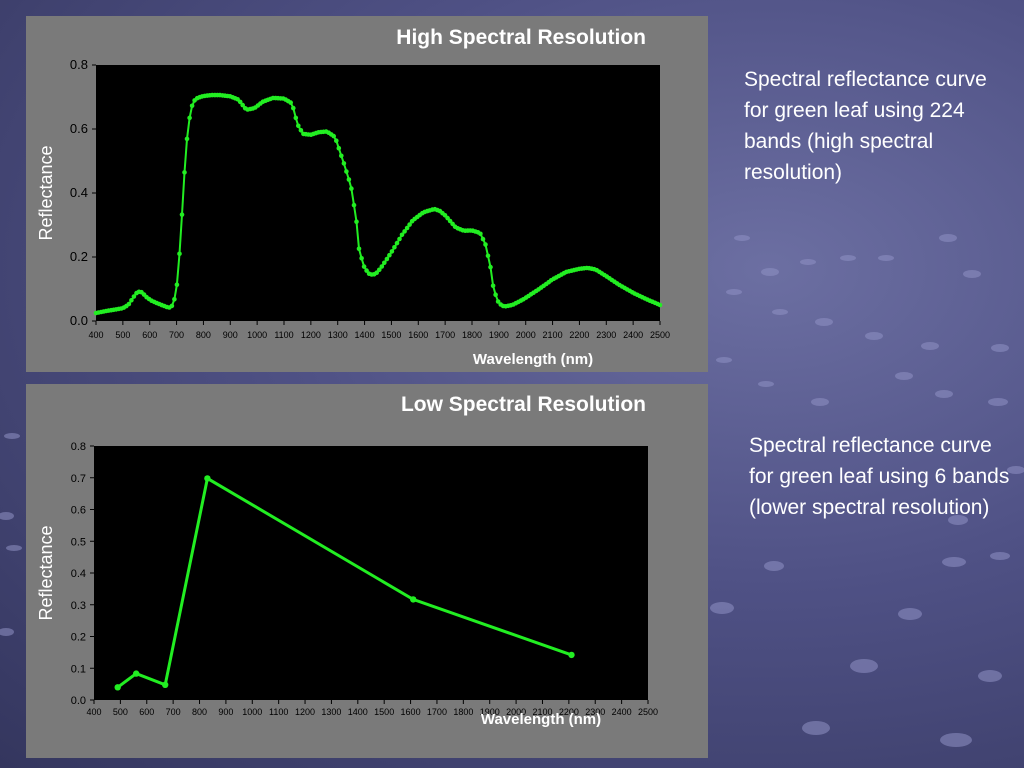 The image size is (1024, 768). I want to click on x-tick-label: 2500, so click(648, 712).